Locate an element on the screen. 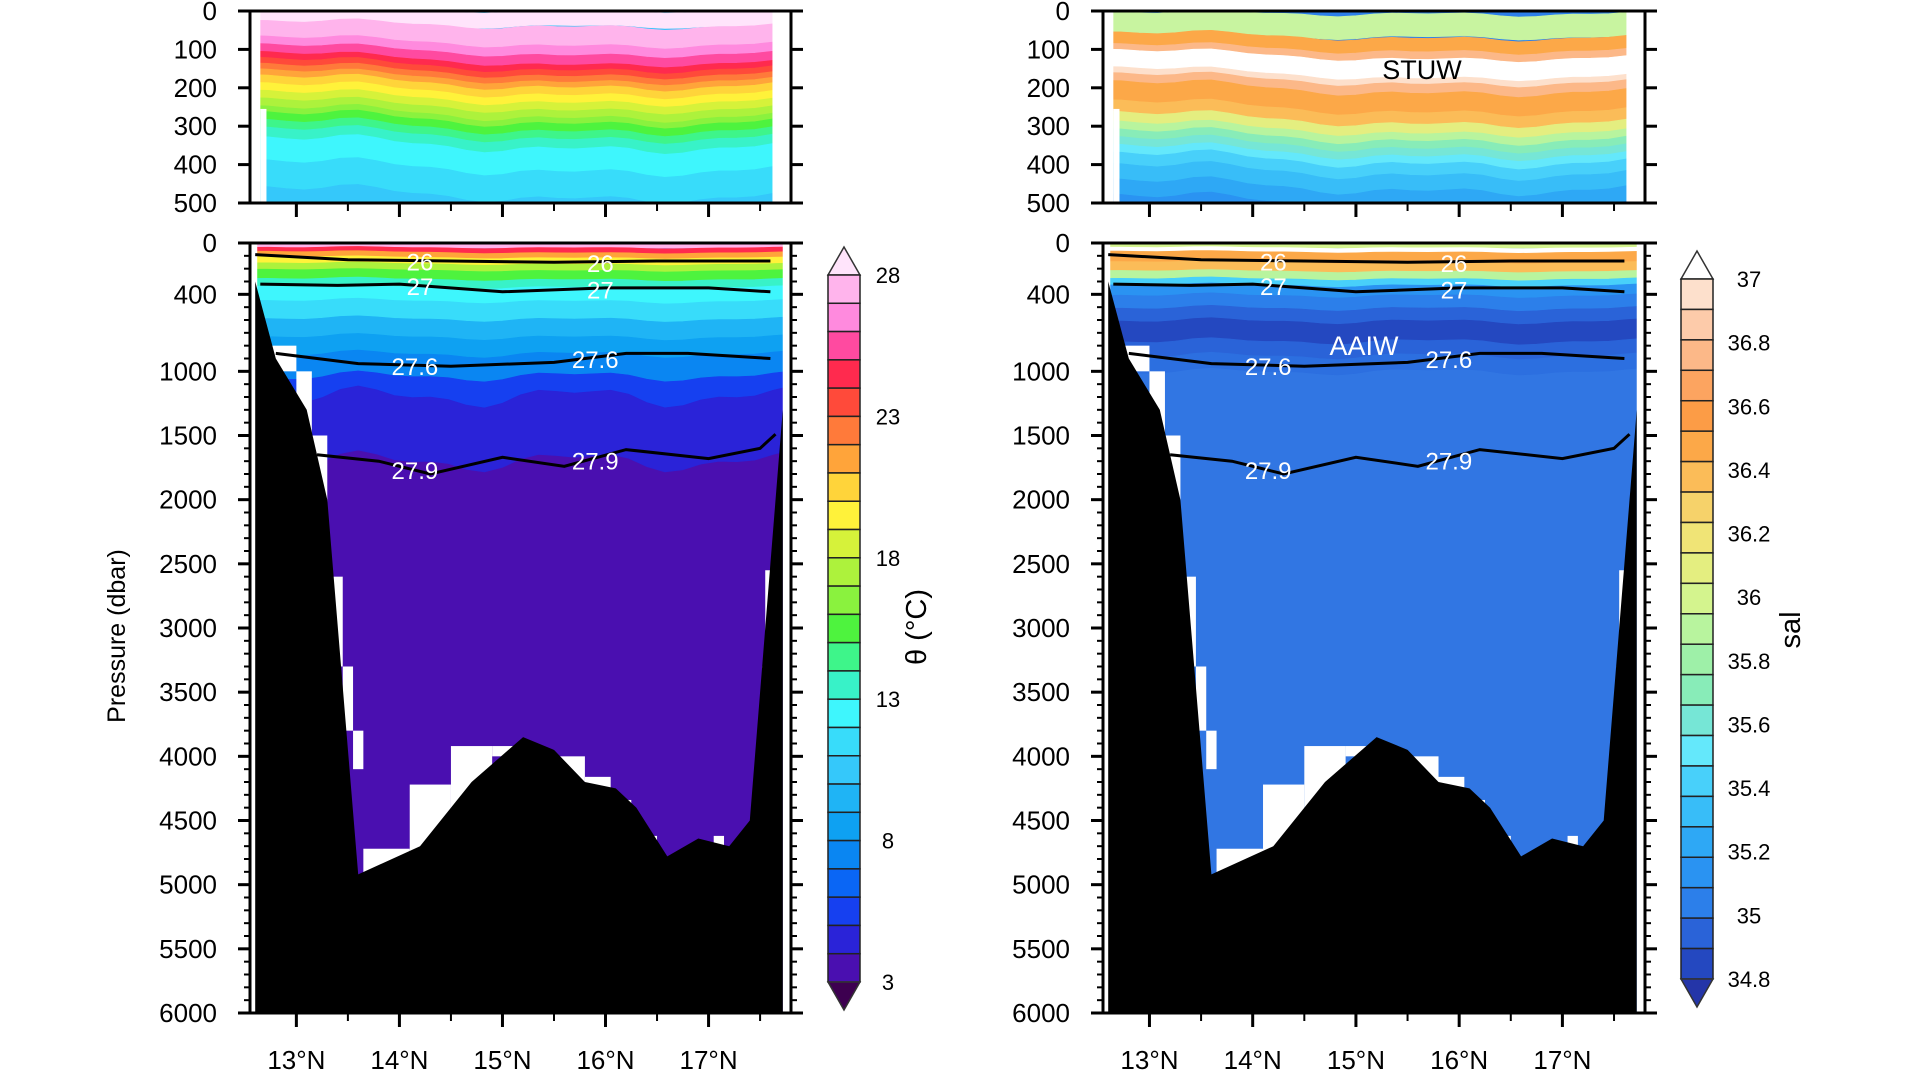  colorbar-tick-label: 23 is located at coordinates (888, 416).